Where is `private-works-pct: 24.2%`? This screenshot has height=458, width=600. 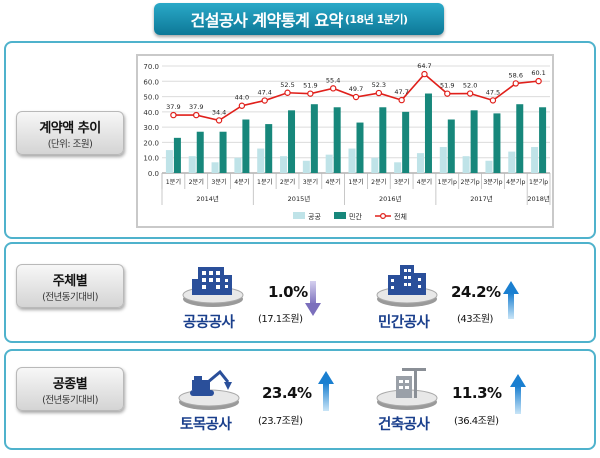 private-works-pct: 24.2% is located at coordinates (476, 292).